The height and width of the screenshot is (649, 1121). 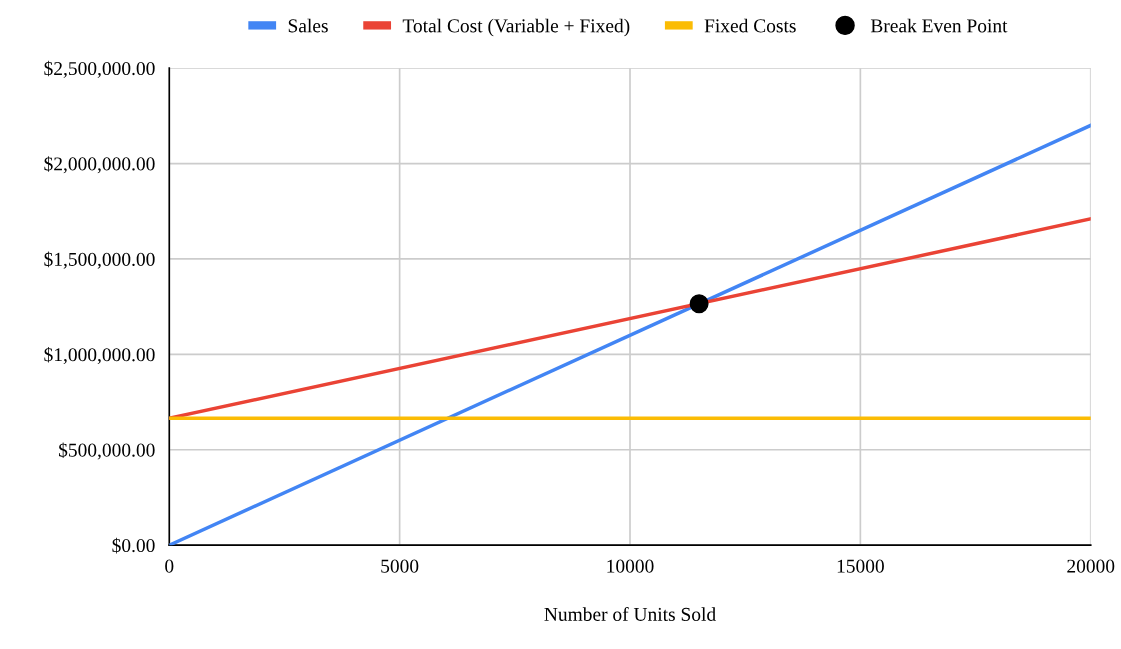 I want to click on x-tick-label: 15000, so click(x=860, y=566).